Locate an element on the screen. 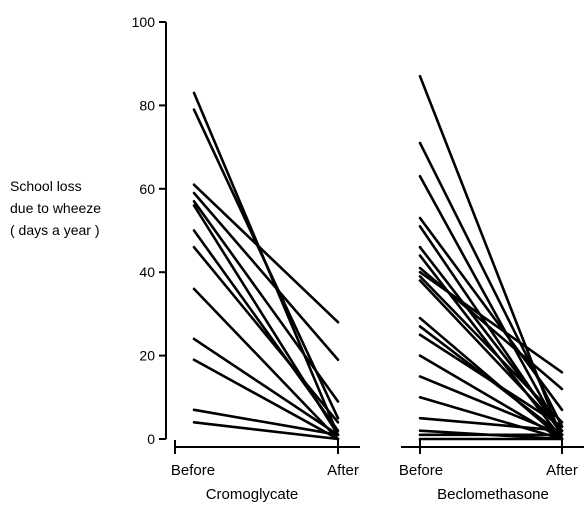 The height and width of the screenshot is (506, 586). x-label-cromoglycate-before: Before is located at coordinates (193, 470).